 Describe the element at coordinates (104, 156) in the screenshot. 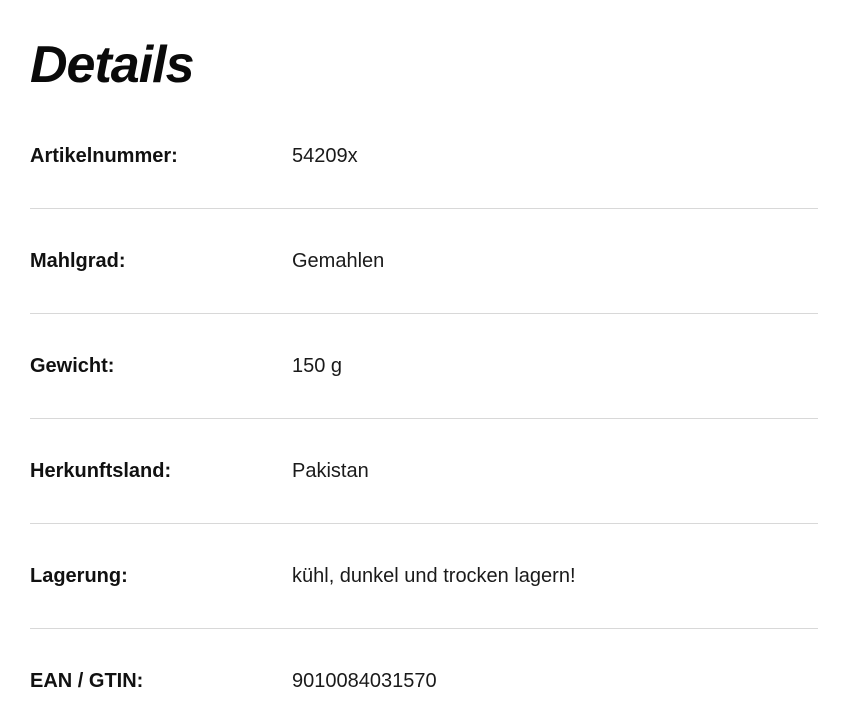

I see `detail-label: Artikelnummer:` at that location.